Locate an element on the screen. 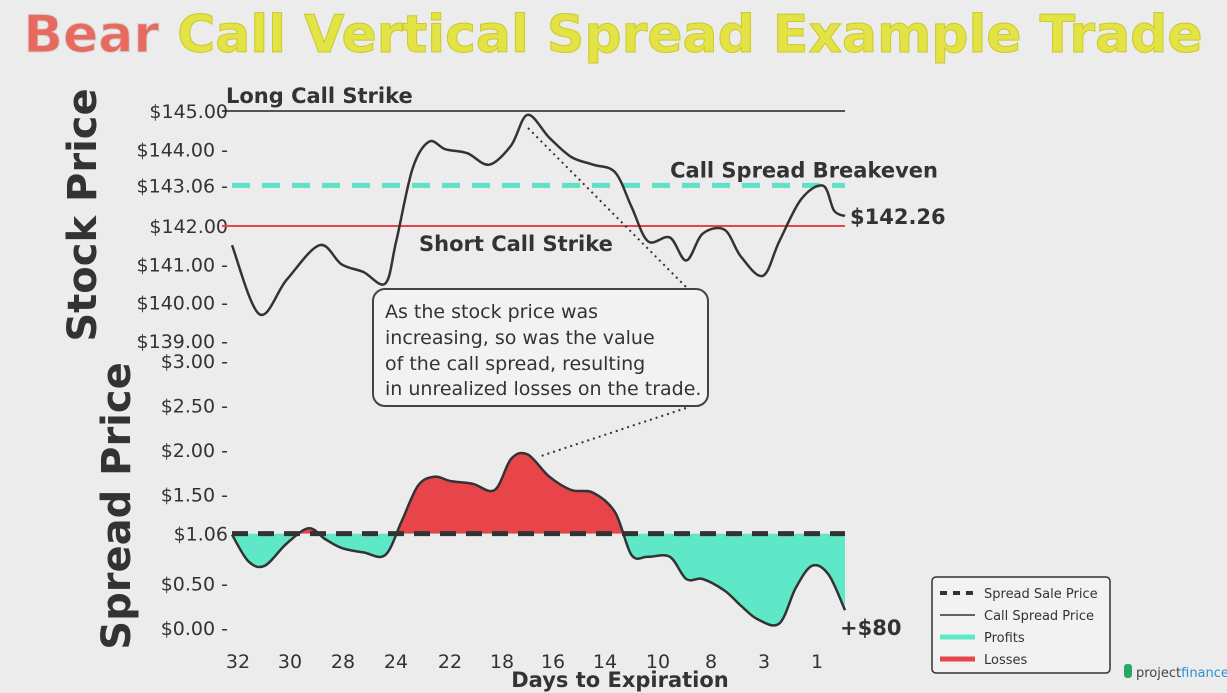  y-tick-label: $1.50 - is located at coordinates (194, 496).